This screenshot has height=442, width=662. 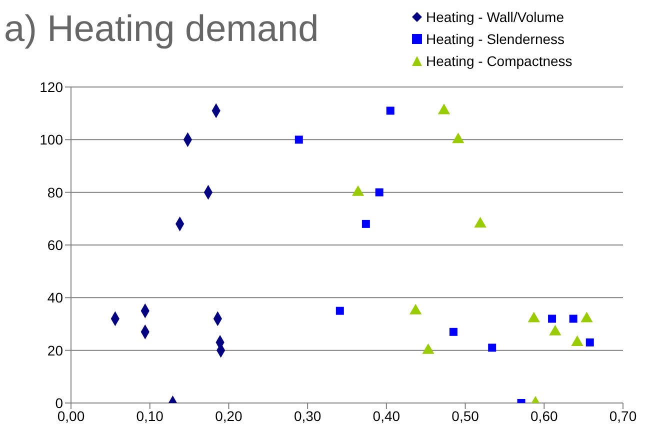 I want to click on y-tick-label: 80, so click(x=55, y=192).